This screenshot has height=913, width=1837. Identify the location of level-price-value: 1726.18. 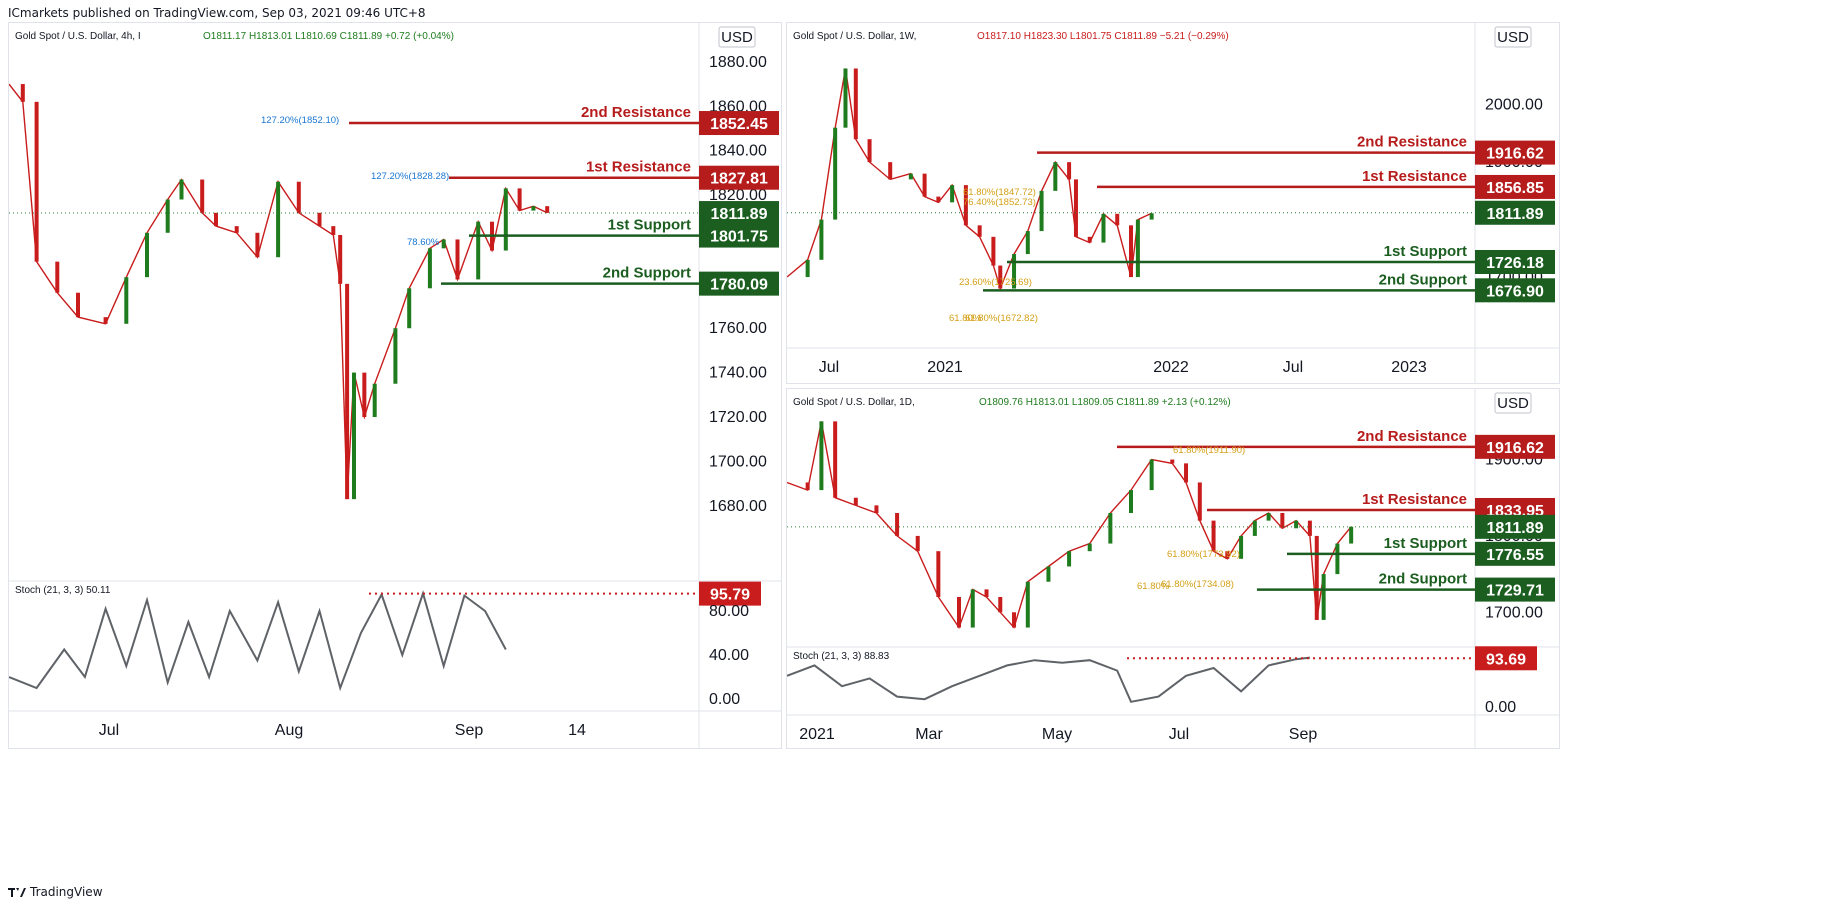
(1515, 263).